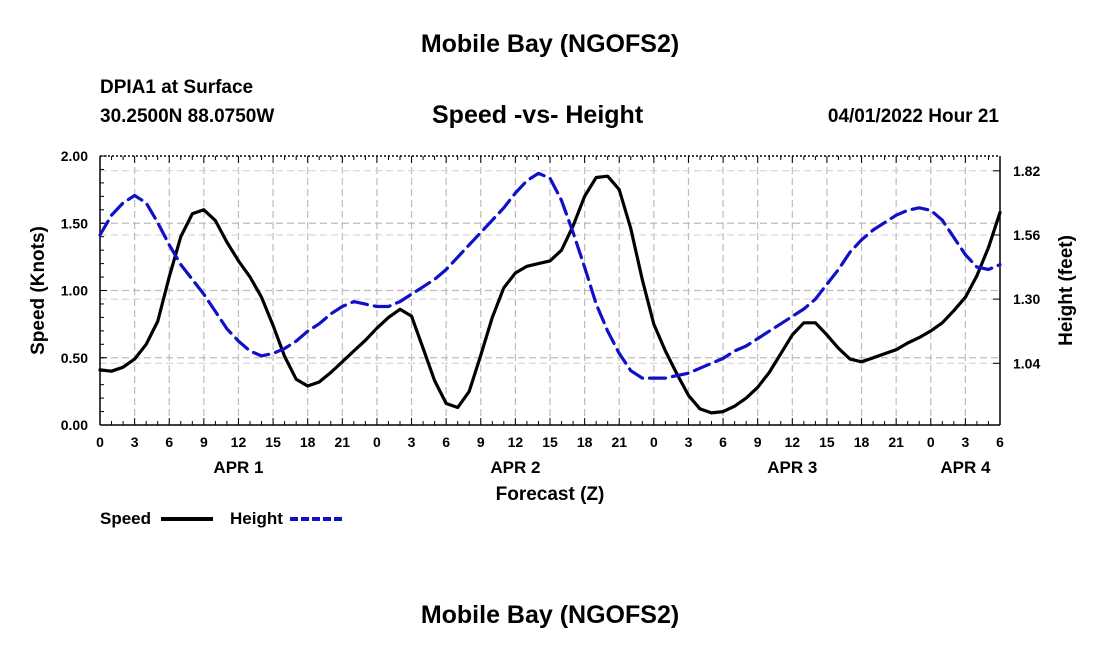 This screenshot has height=650, width=1100. I want to click on x-axis-title: Forecast (Z), so click(550, 494).